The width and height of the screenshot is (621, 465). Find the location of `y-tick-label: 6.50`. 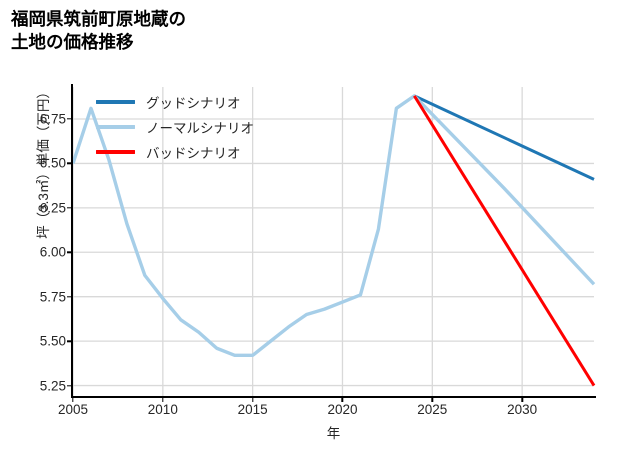

y-tick-label: 6.50 is located at coordinates (52, 163).